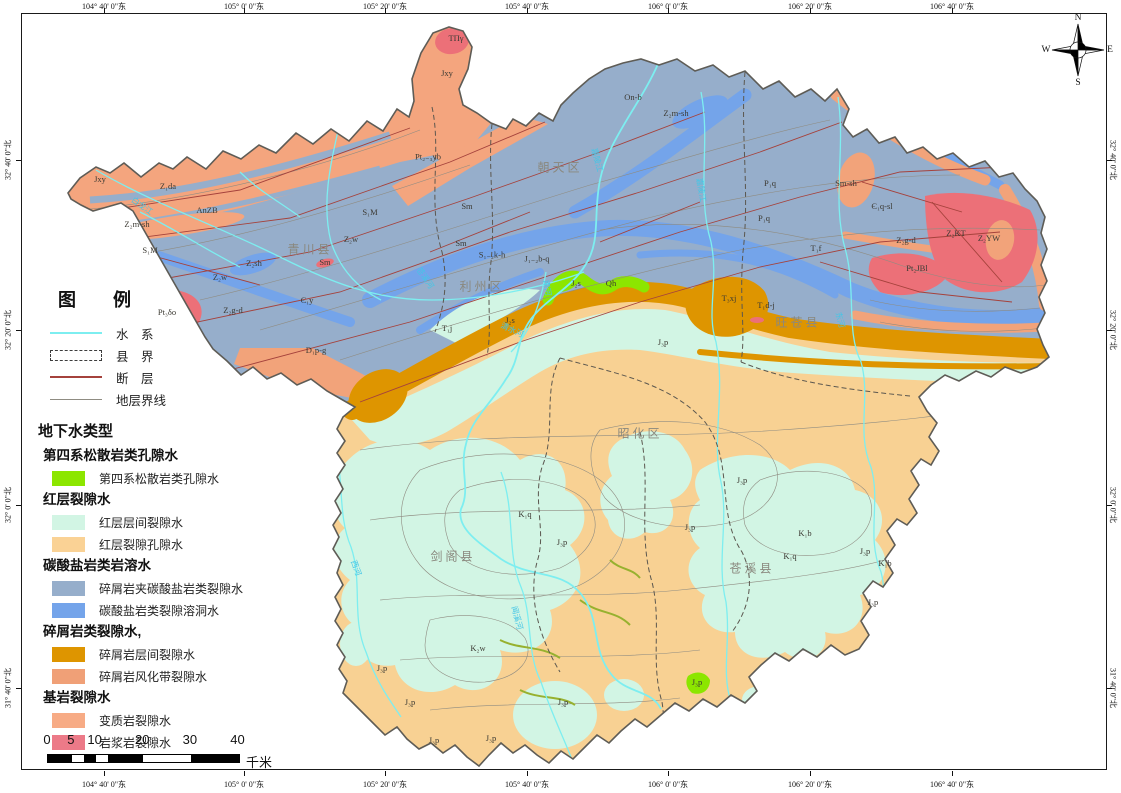  What do you see at coordinates (770, 183) in the screenshot?
I see `geologic-unit-label: P₁q` at bounding box center [770, 183].